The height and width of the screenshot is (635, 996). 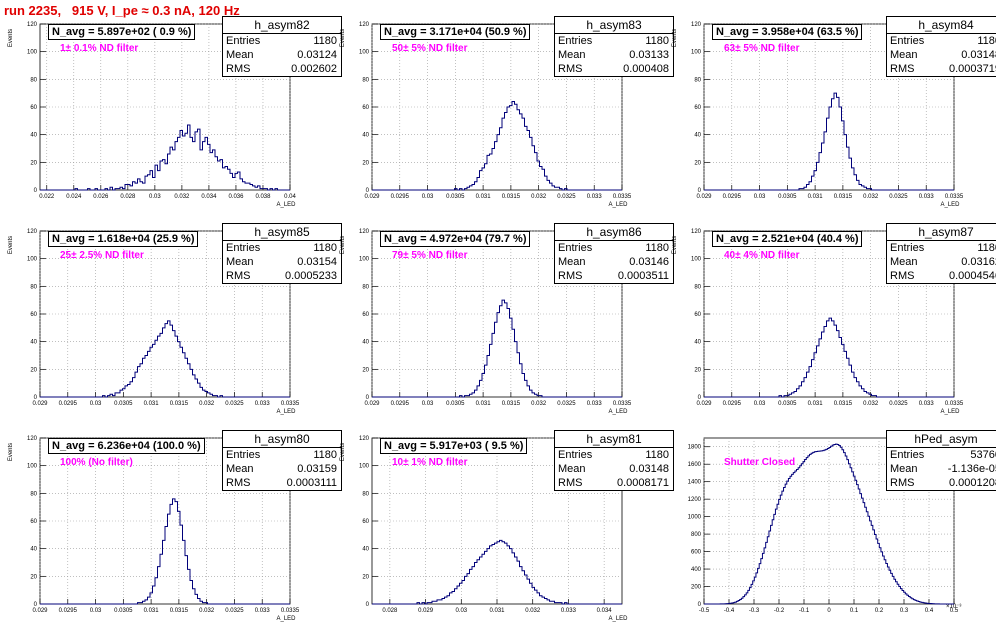 I want to click on stats-row-rms: RMS 0.0001208, so click(x=941, y=483).